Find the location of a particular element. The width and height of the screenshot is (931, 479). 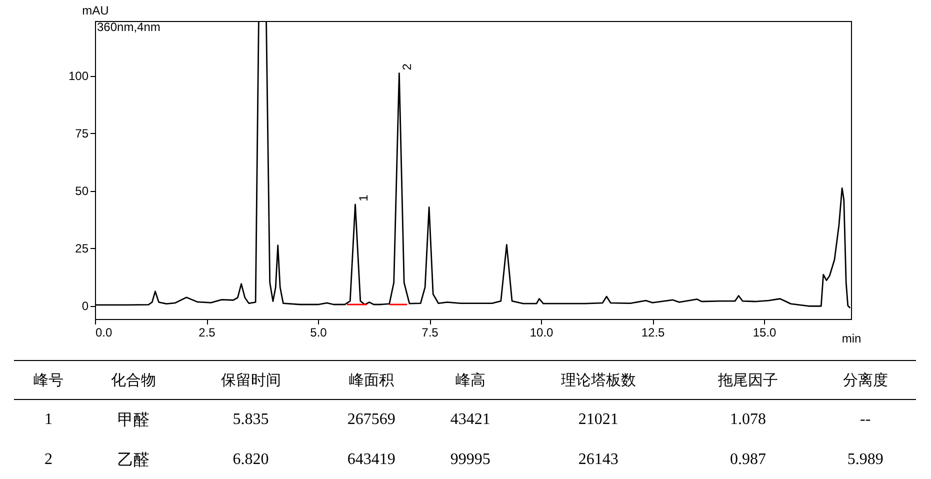

y-tick-label: 0 is located at coordinates (85, 306).